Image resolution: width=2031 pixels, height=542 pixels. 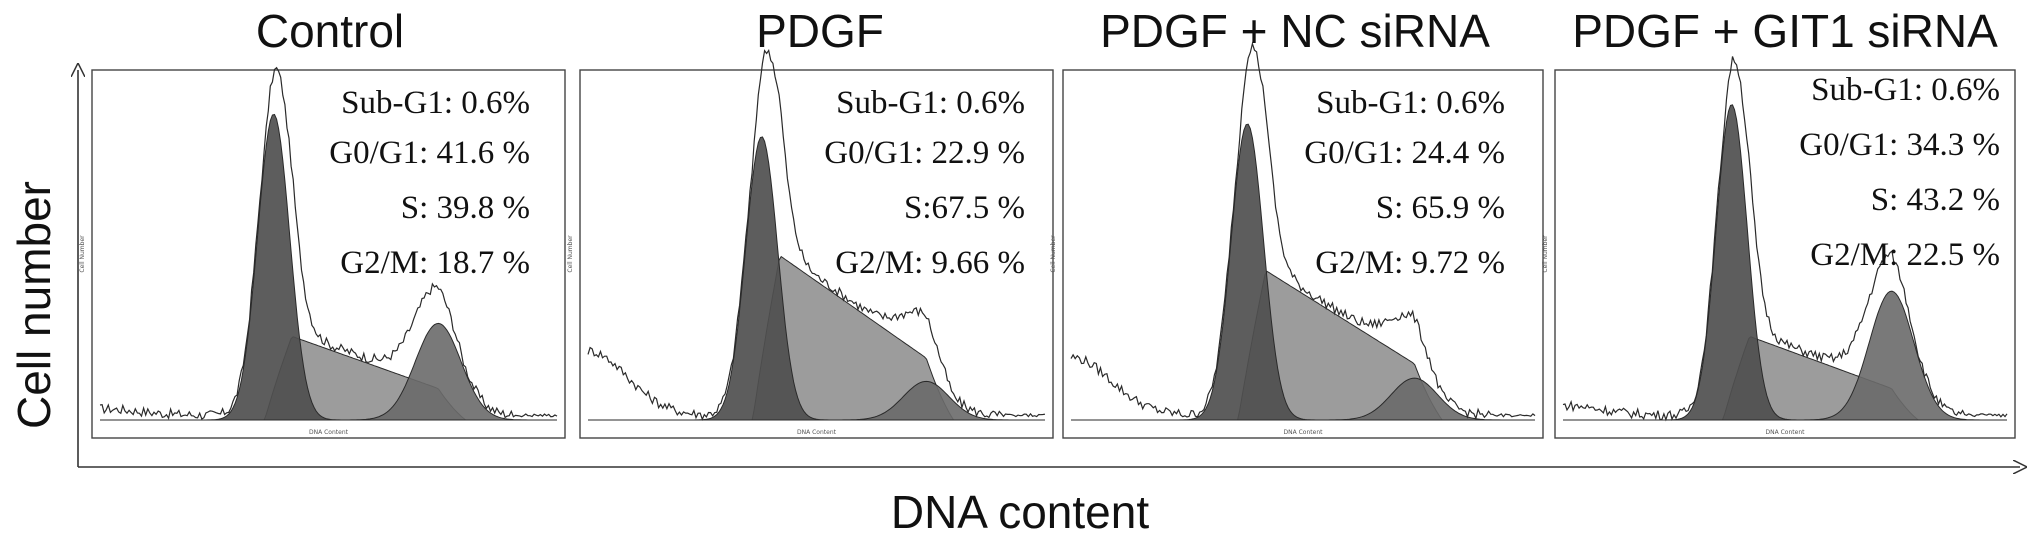 I want to click on phase-stat: G2/M: 9.72 %, so click(x=1410, y=263).